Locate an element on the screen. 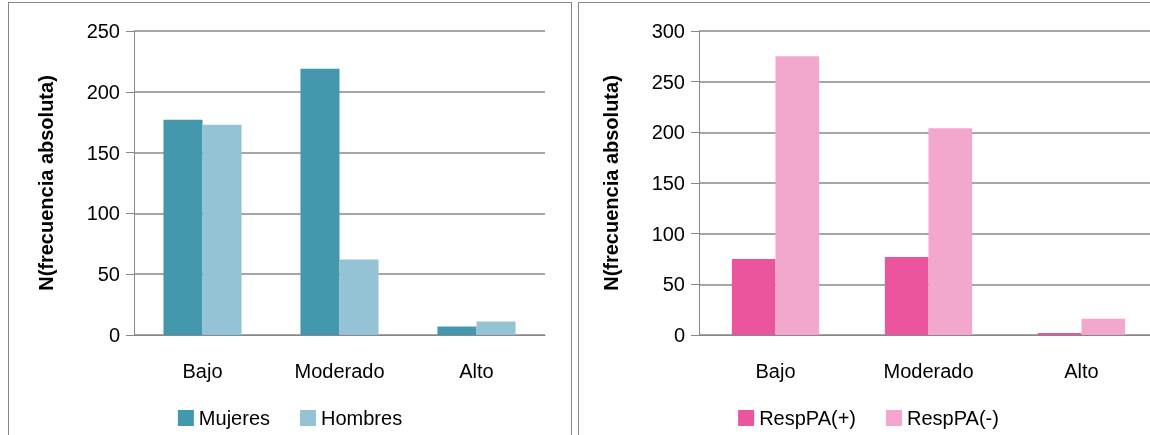 The width and height of the screenshot is (1150, 435). legend-label: Mujeres is located at coordinates (234, 418).